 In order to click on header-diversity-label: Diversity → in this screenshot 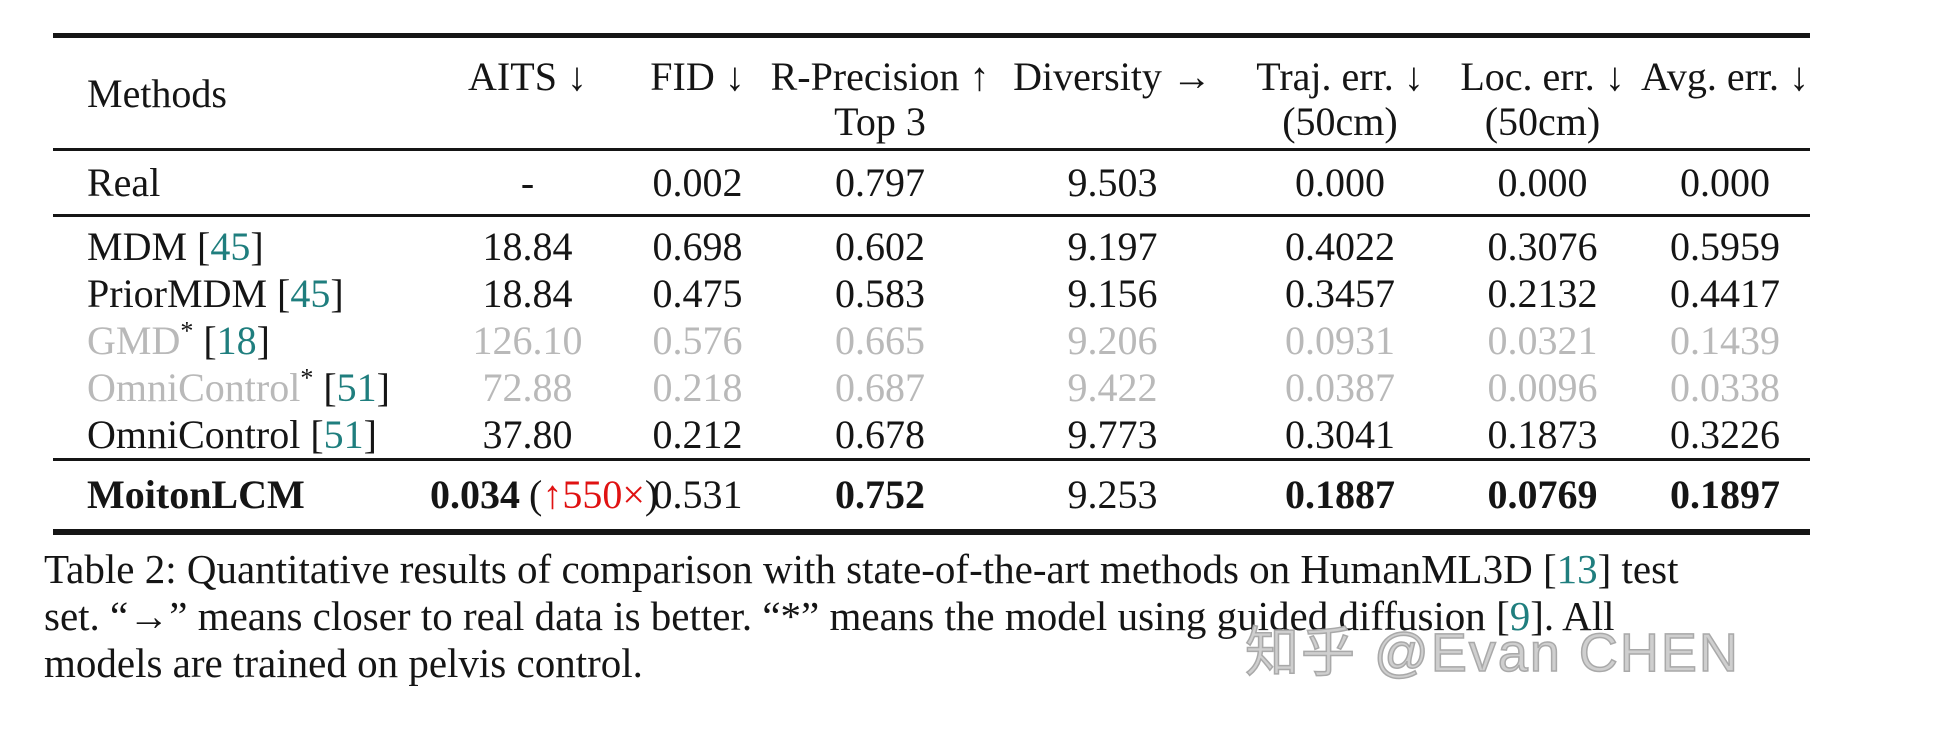, I will do `click(1112, 76)`.